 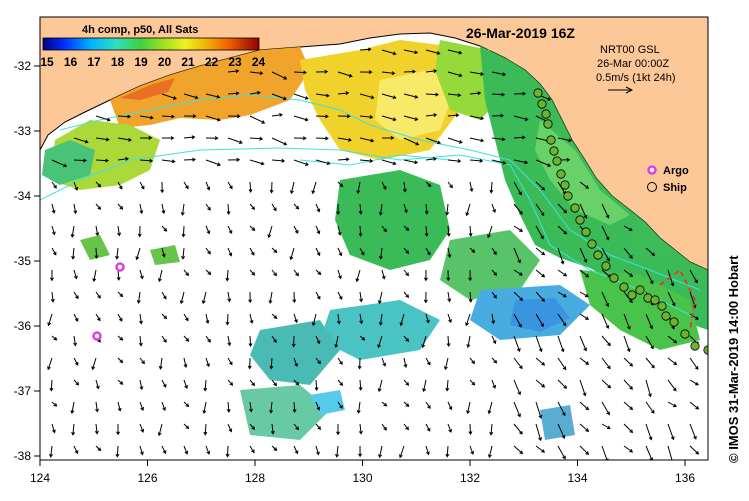 What do you see at coordinates (676, 171) in the screenshot?
I see `argo-legend-label: Argo` at bounding box center [676, 171].